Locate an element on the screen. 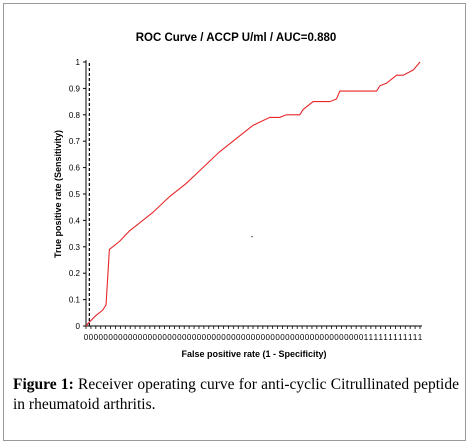  y-tick-label: 0.6 is located at coordinates (75, 168).